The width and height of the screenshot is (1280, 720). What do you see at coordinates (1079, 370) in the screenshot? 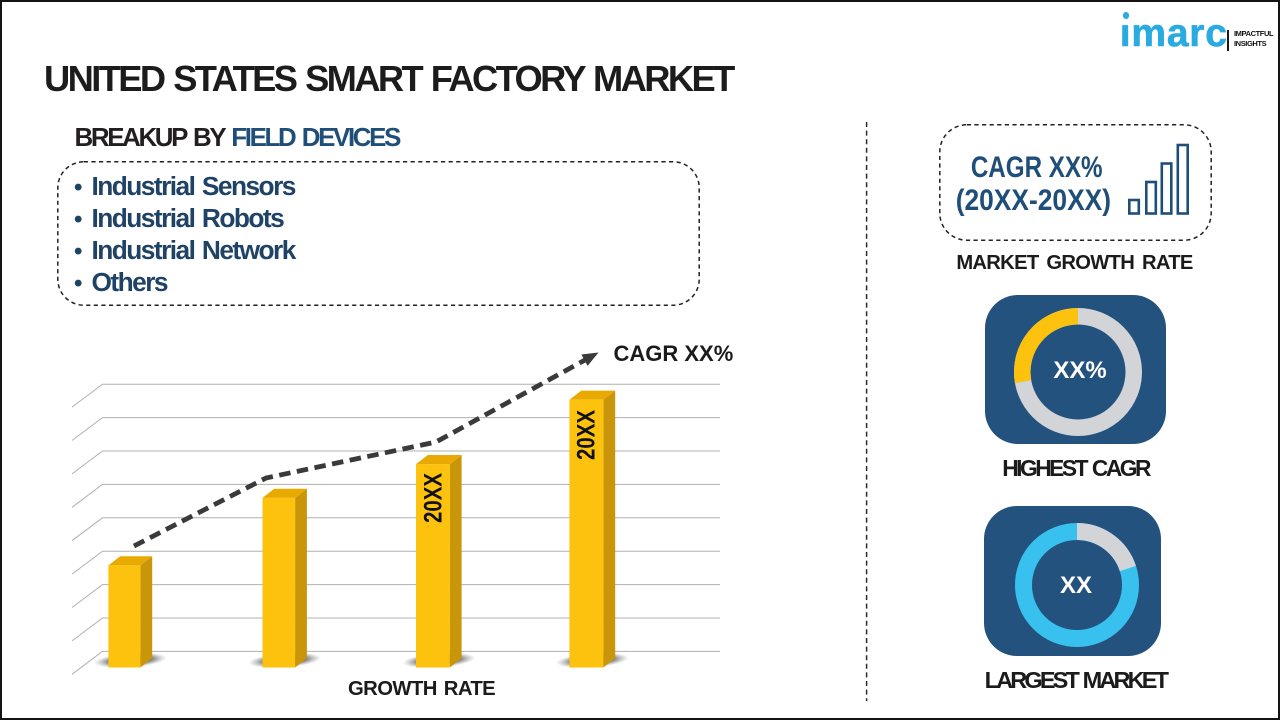
I see `svg-text: XX%` at bounding box center [1079, 370].